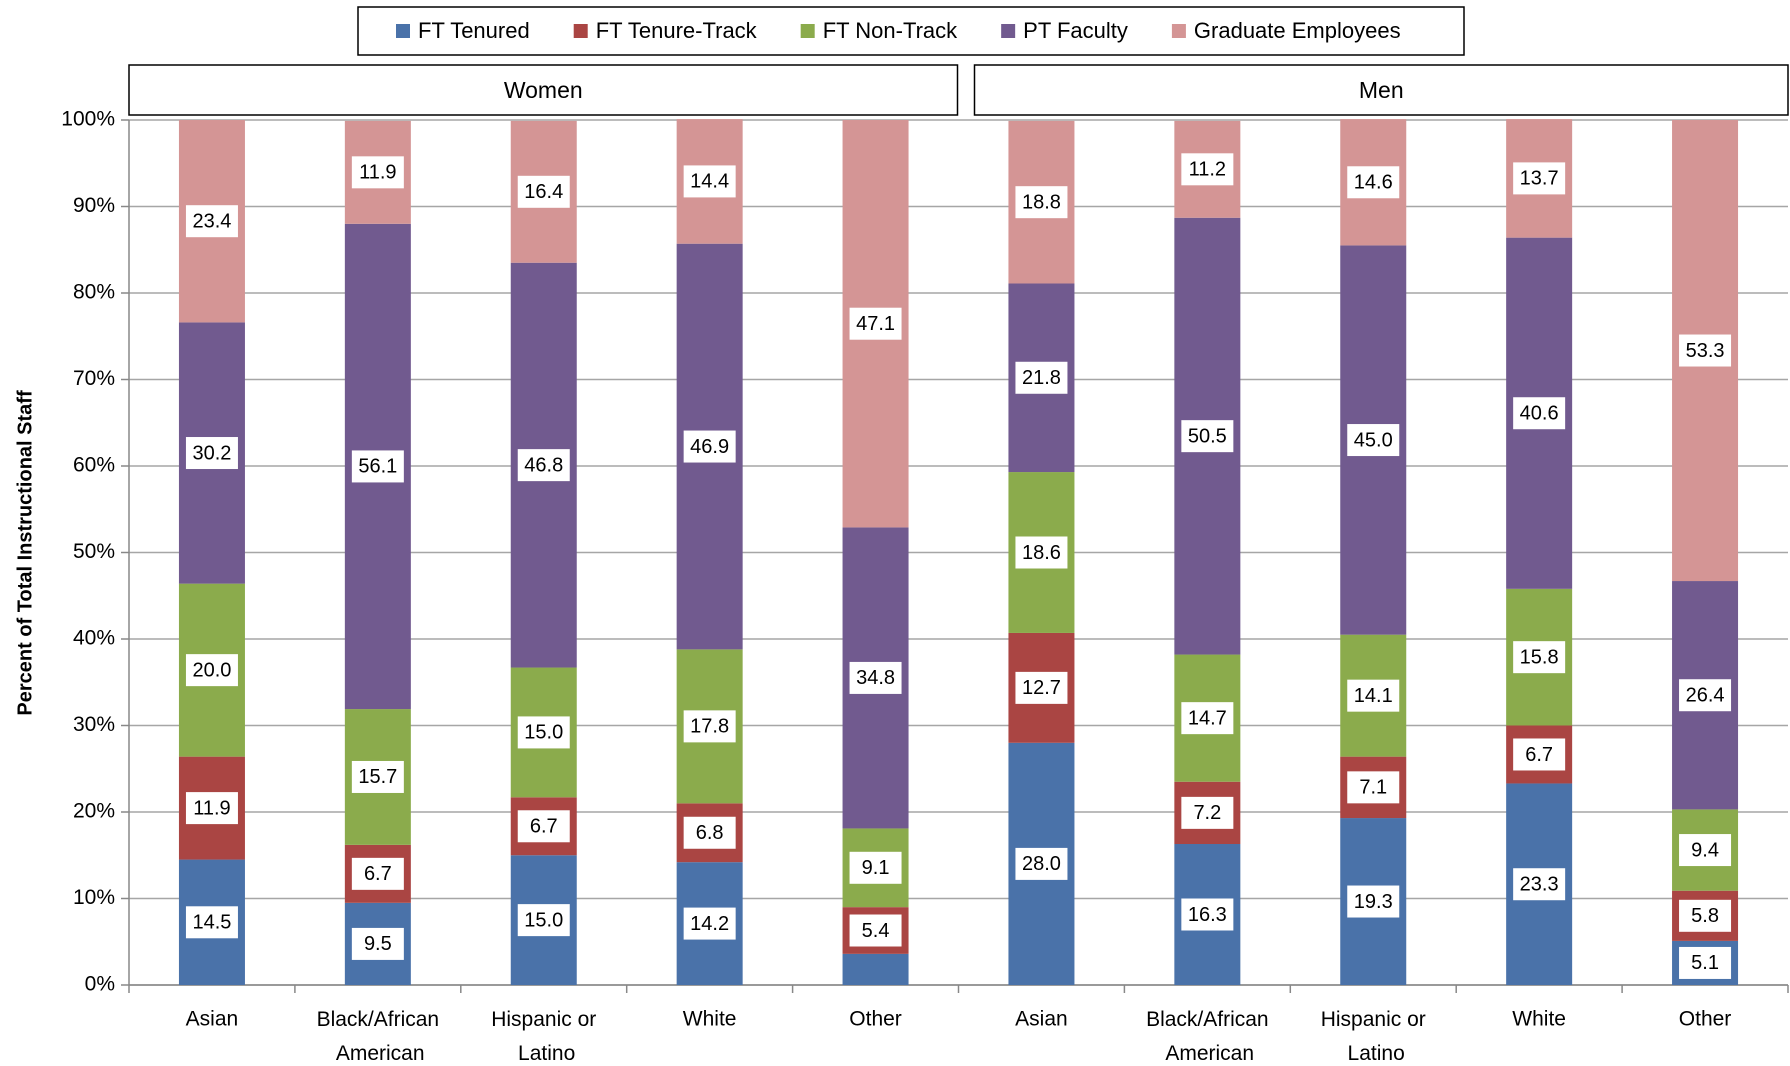 The image size is (1790, 1066). What do you see at coordinates (25, 553) in the screenshot?
I see `y-axis-label: Percent of Total Instructional Staff` at bounding box center [25, 553].